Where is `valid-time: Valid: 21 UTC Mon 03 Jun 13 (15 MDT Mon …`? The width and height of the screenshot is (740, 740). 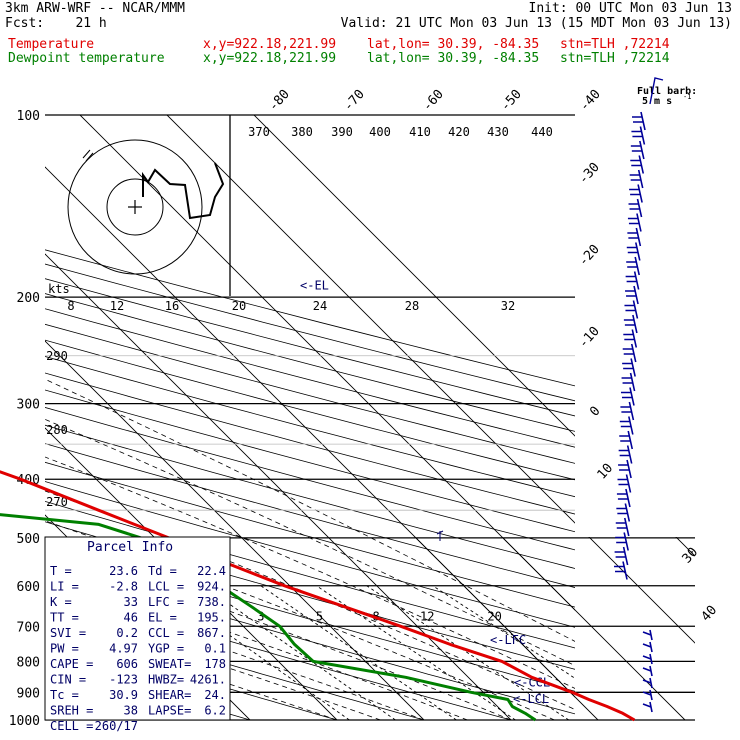 valid-time: Valid: 21 UTC Mon 03 Jun 13 (15 MDT Mon … is located at coordinates (536, 23).